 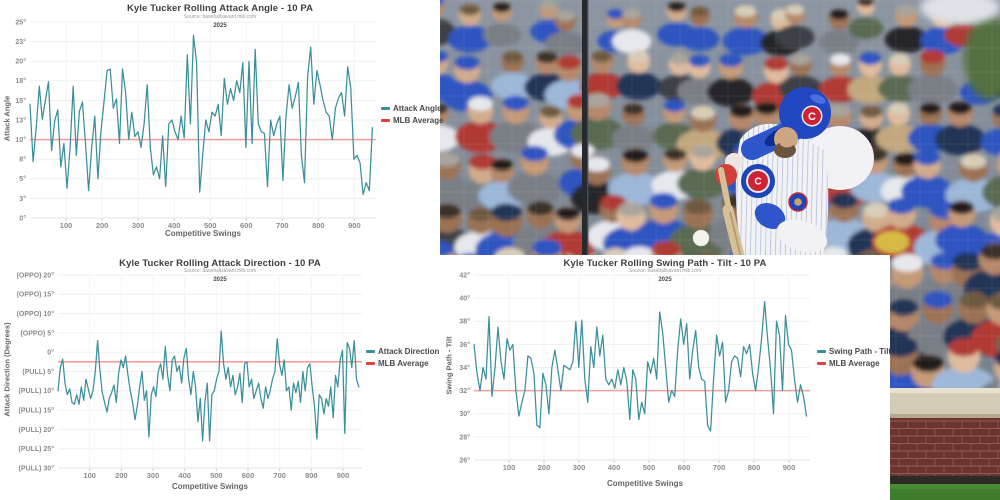 I want to click on svg-text: 0°, so click(x=50, y=353).